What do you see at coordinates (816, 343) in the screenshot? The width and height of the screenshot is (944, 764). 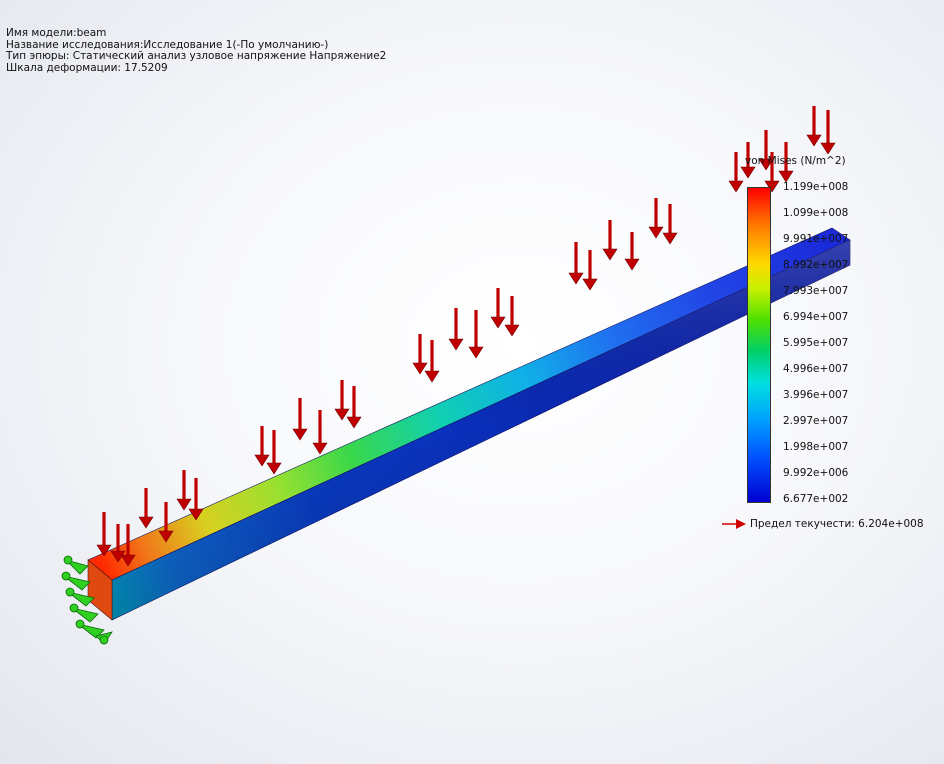 I see `legend-tick-label: 5.995e+007` at bounding box center [816, 343].